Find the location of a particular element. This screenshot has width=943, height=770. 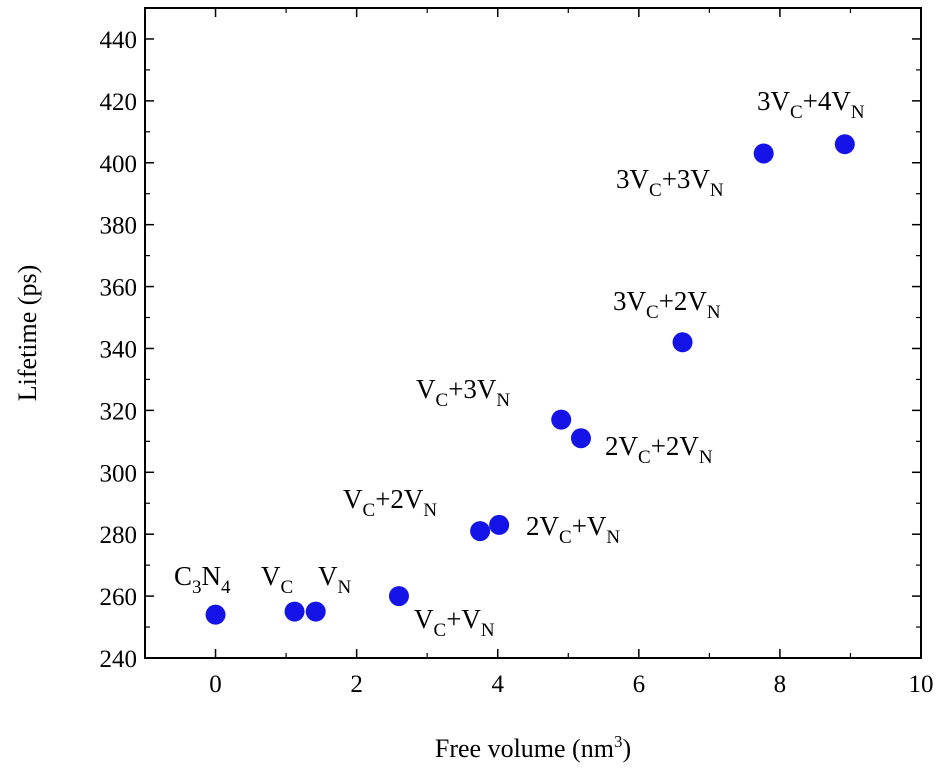

x-axis-title-end: ) is located at coordinates (626, 748).